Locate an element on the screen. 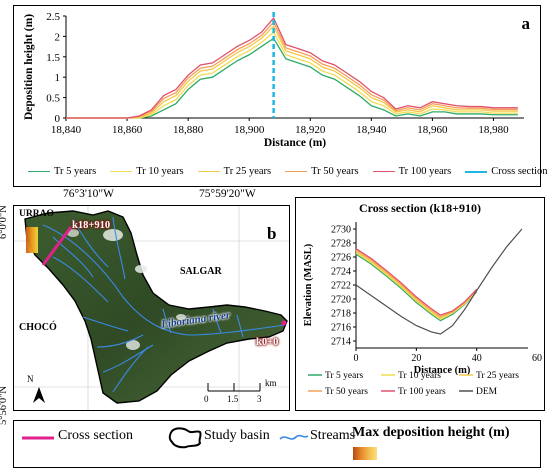  c-legend-label: Tr 5 years is located at coordinates (344, 376).